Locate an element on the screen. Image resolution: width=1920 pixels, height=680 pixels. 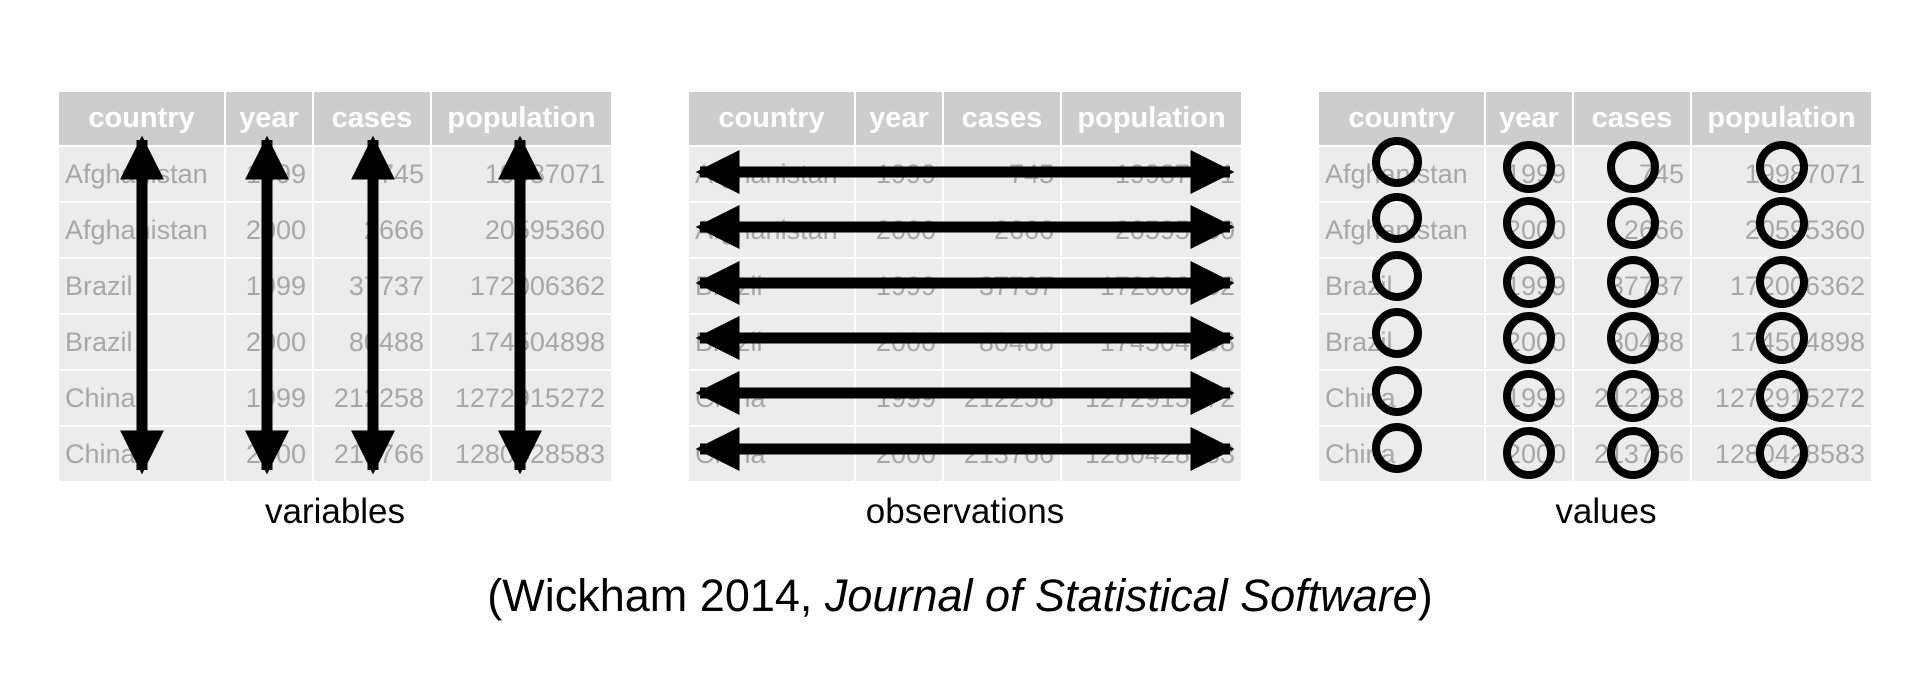
citation-open: (Wickham 2014, is located at coordinates (656, 595).